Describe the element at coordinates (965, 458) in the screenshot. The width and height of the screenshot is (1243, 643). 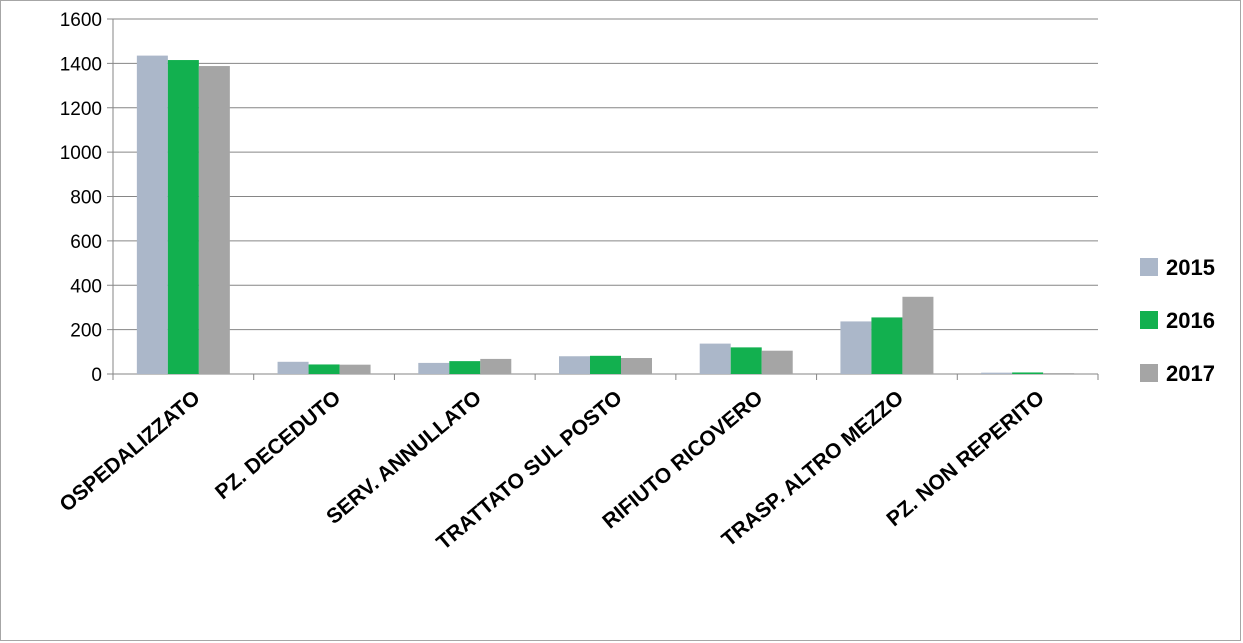
I see `category-label: PZ. NON REPERITO` at that location.